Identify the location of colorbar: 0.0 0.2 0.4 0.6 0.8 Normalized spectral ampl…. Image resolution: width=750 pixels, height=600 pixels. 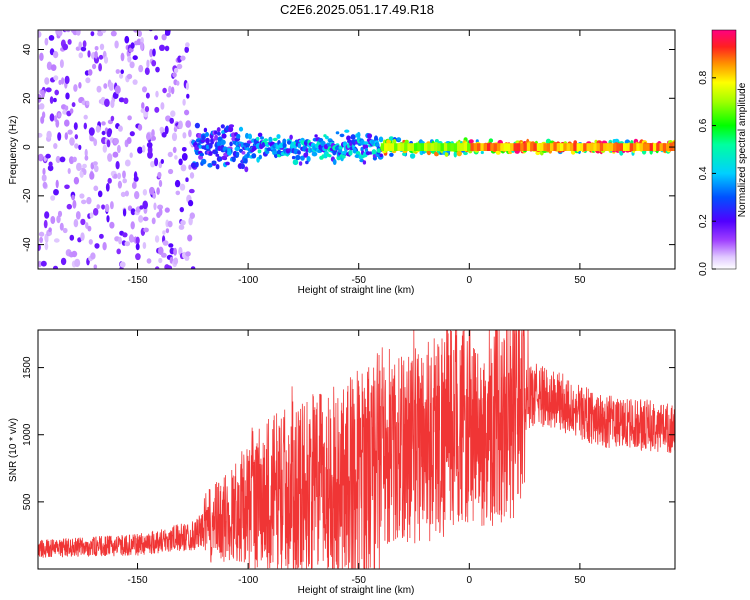
(723, 152).